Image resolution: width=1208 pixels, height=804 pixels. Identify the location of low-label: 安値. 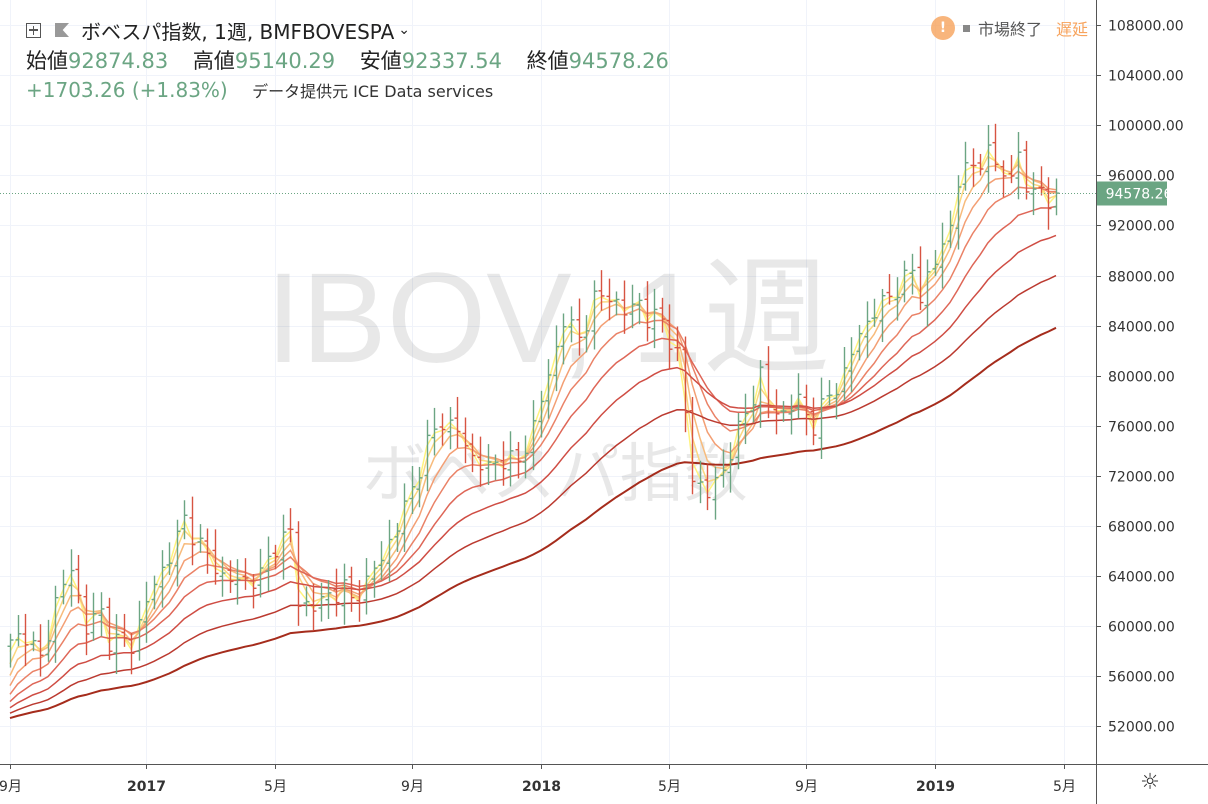
(380, 61).